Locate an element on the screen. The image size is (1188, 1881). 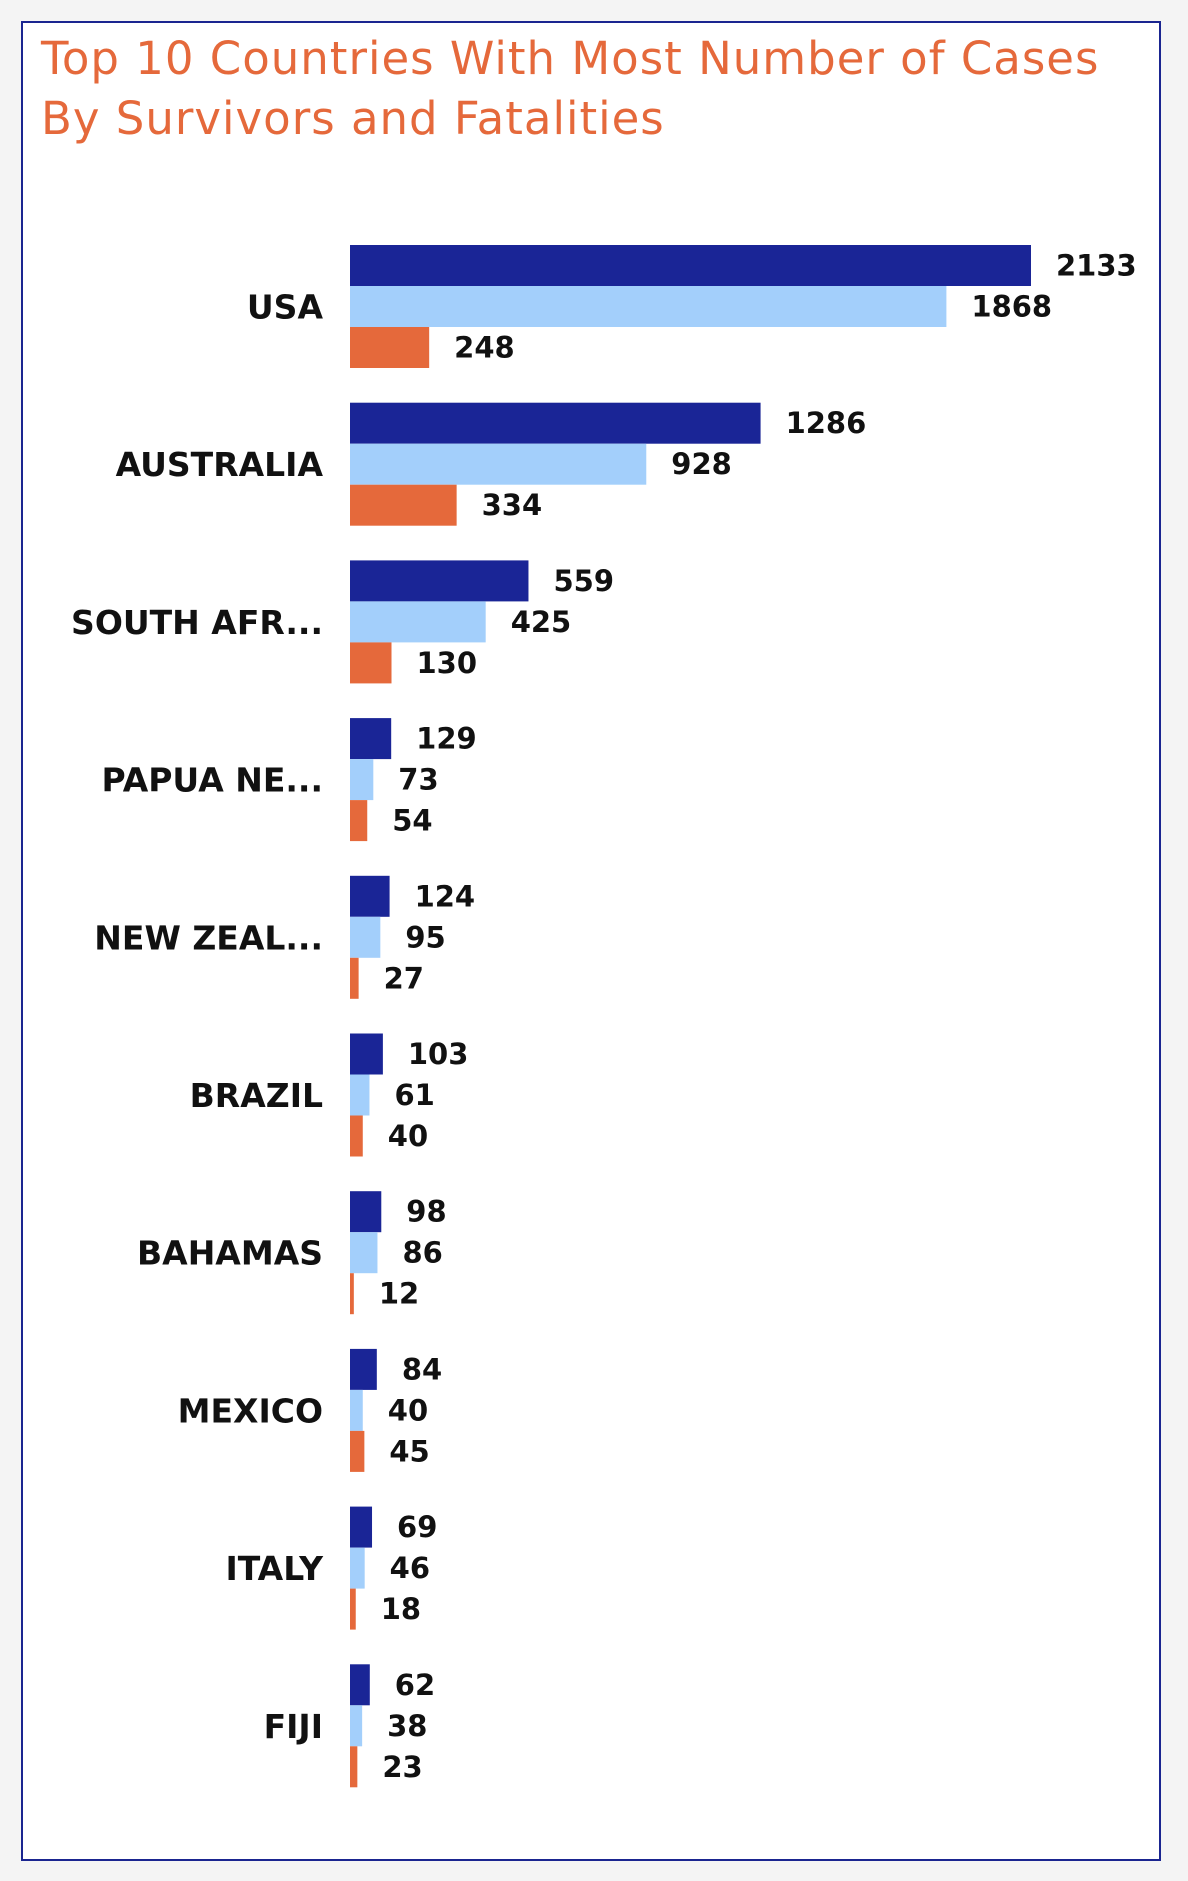
bar-group-mexico: MEXICO 84 40 45 is located at coordinates (310, 1410).